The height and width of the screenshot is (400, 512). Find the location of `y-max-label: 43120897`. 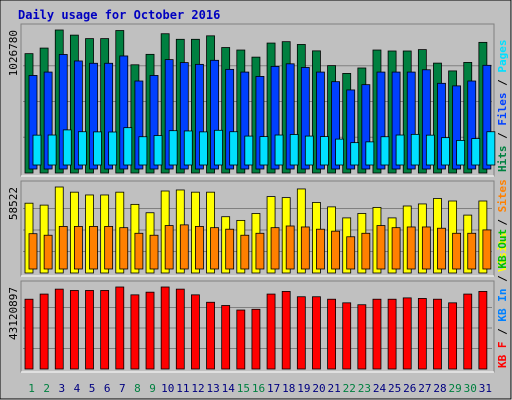

y-max-label: 43120897 is located at coordinates (13, 313).